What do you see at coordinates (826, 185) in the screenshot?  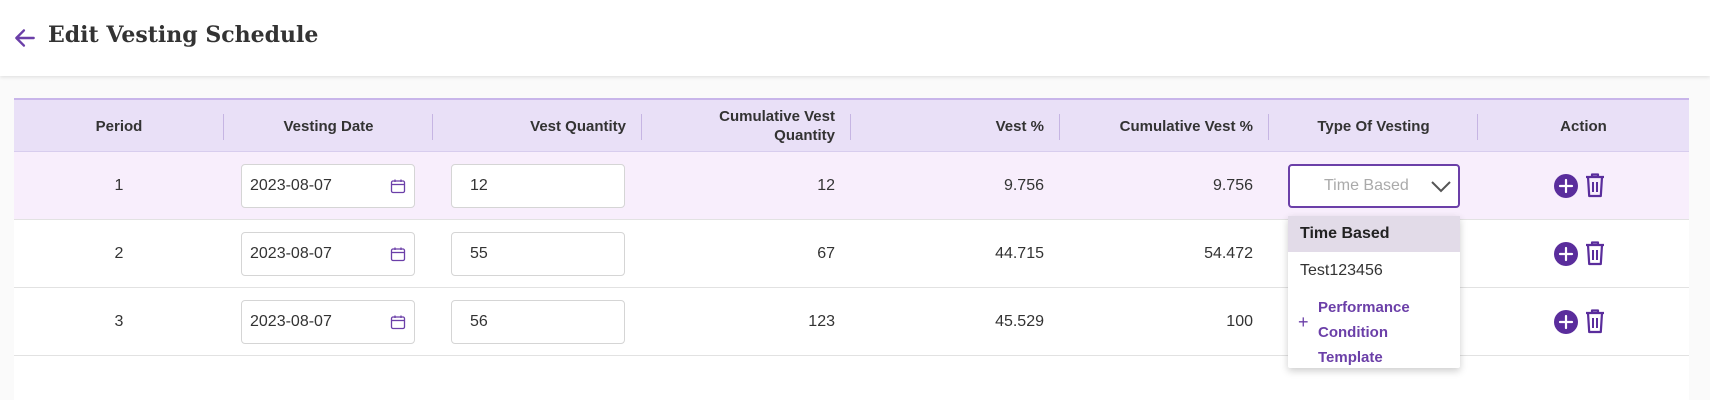 I see `cumulative-quantity-cell: 12` at bounding box center [826, 185].